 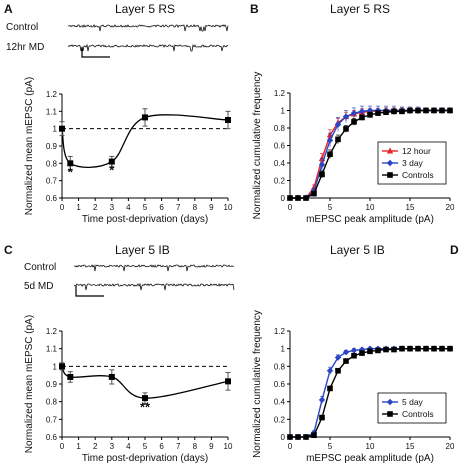 I want to click on x-tick-label: 20, so click(x=450, y=446).